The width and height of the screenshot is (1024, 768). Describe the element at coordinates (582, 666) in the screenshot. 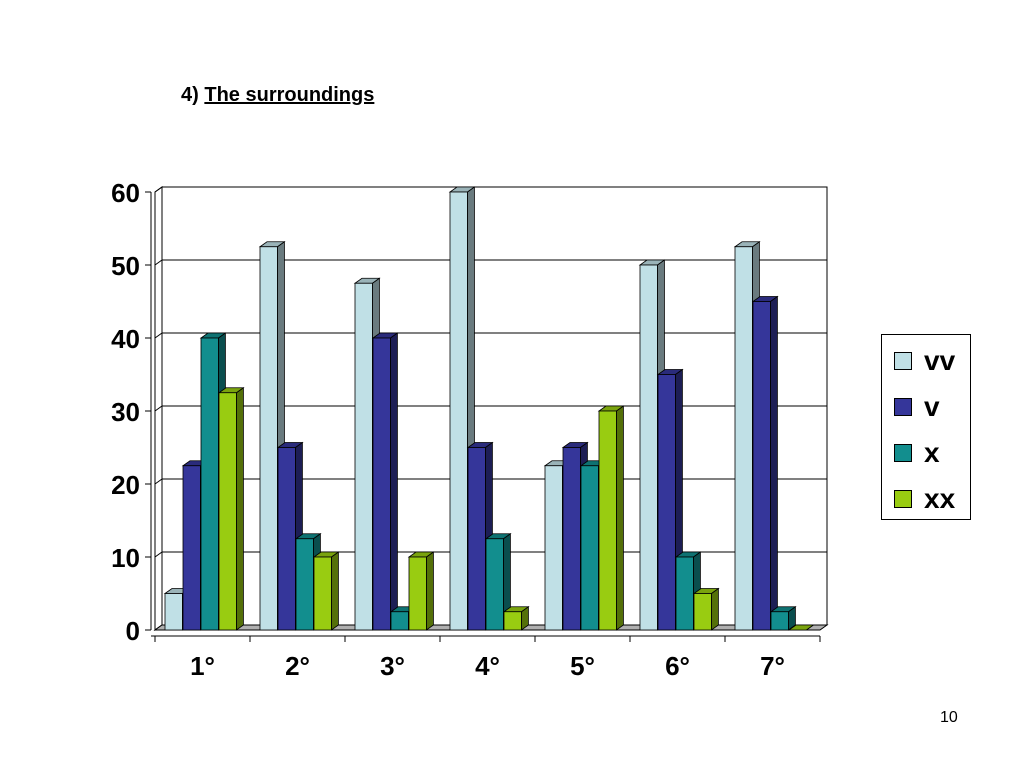

I see `x-tick-label: 5°` at that location.